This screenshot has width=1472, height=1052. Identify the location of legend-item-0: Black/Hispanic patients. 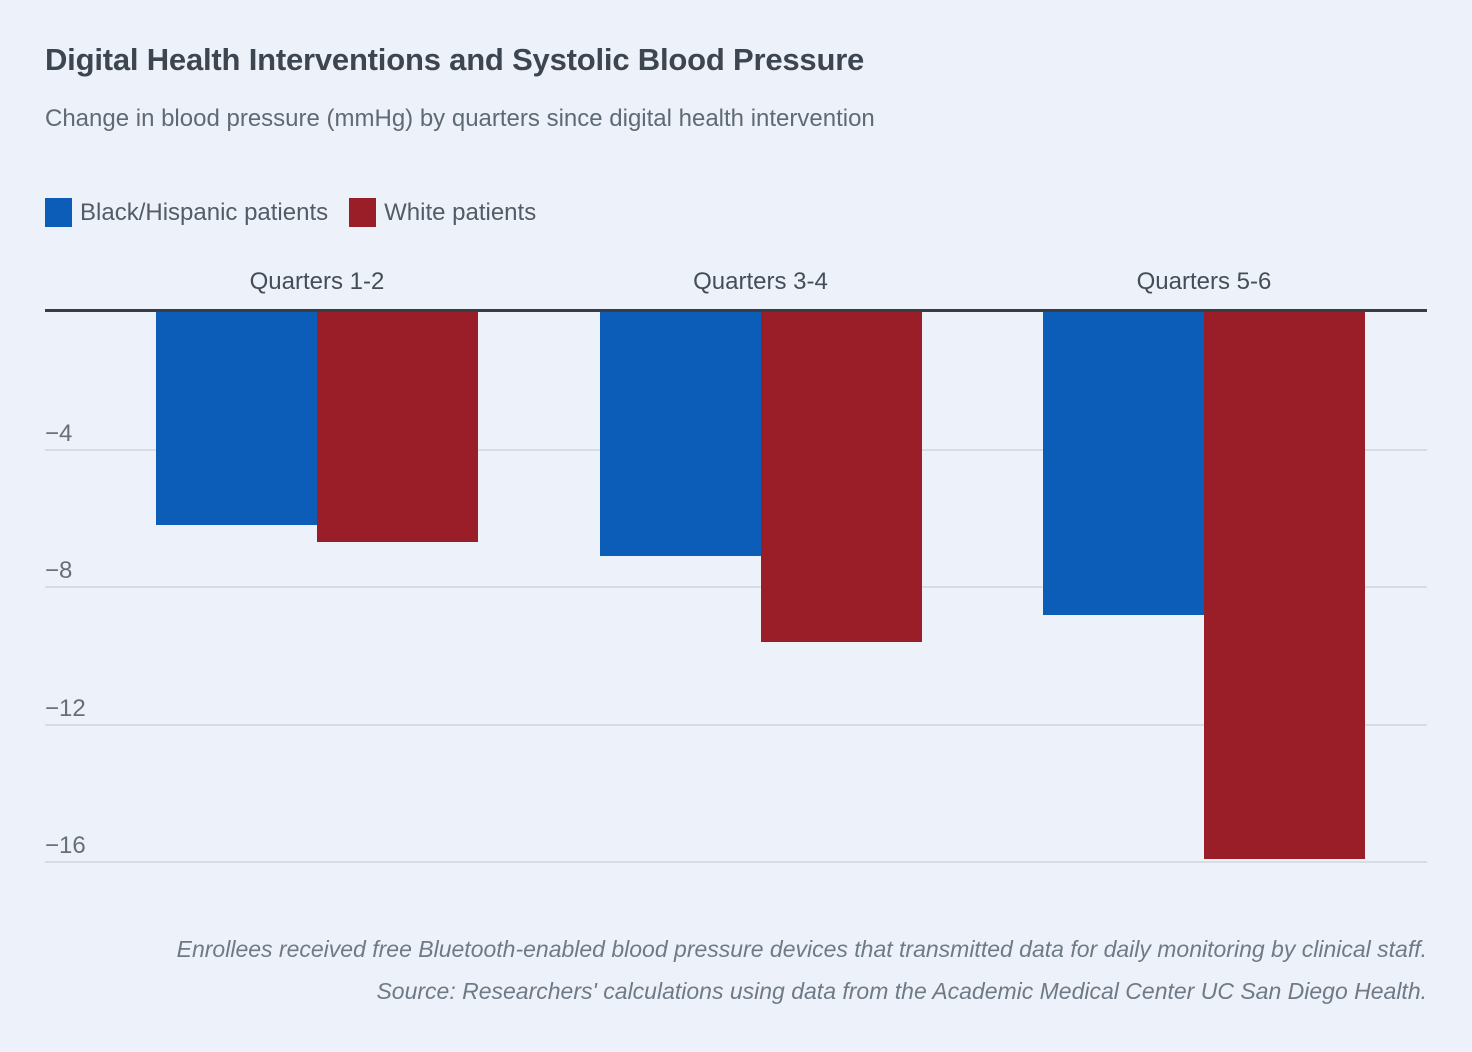
(186, 212).